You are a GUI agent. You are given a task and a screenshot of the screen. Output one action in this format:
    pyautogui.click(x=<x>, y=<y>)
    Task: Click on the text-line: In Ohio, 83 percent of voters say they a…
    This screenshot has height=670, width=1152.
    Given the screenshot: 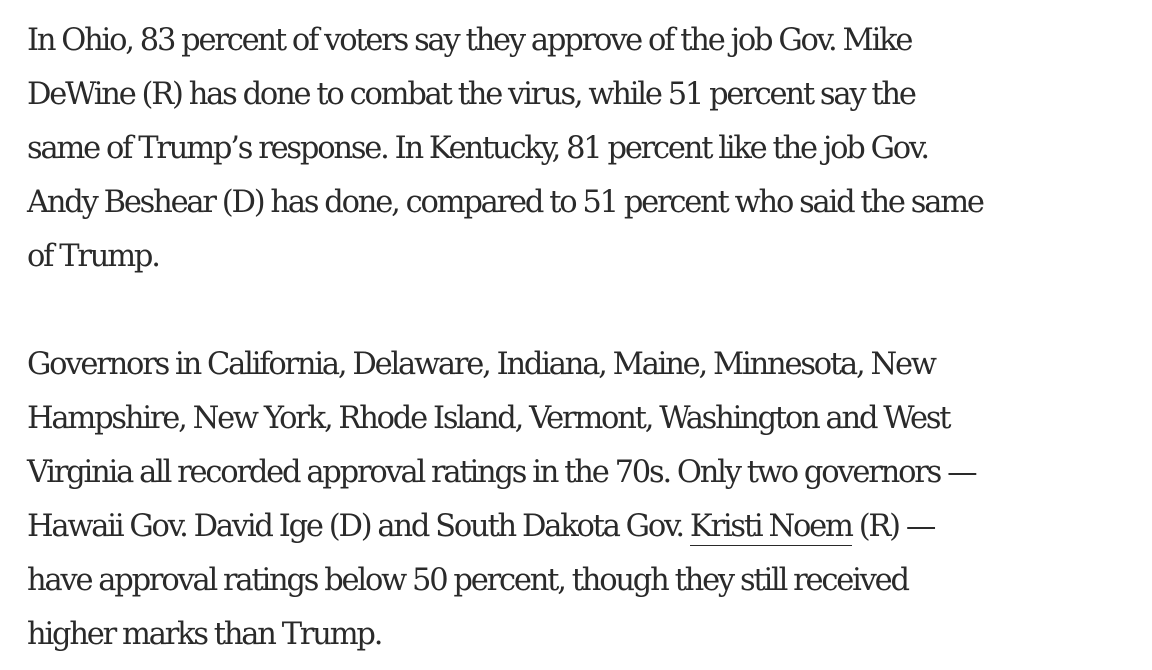 What is the action you would take?
    pyautogui.click(x=470, y=40)
    